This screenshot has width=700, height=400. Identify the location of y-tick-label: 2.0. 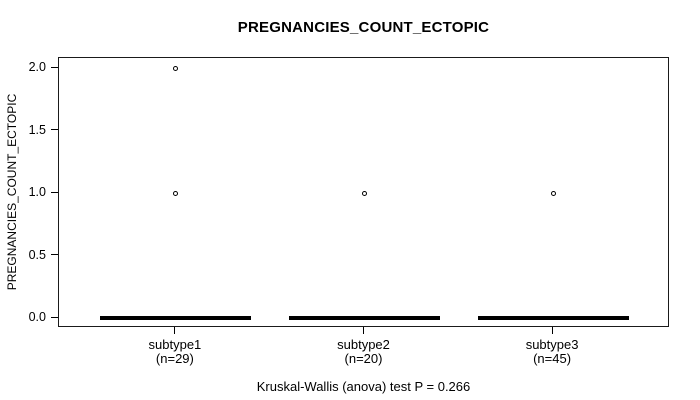
(37, 67).